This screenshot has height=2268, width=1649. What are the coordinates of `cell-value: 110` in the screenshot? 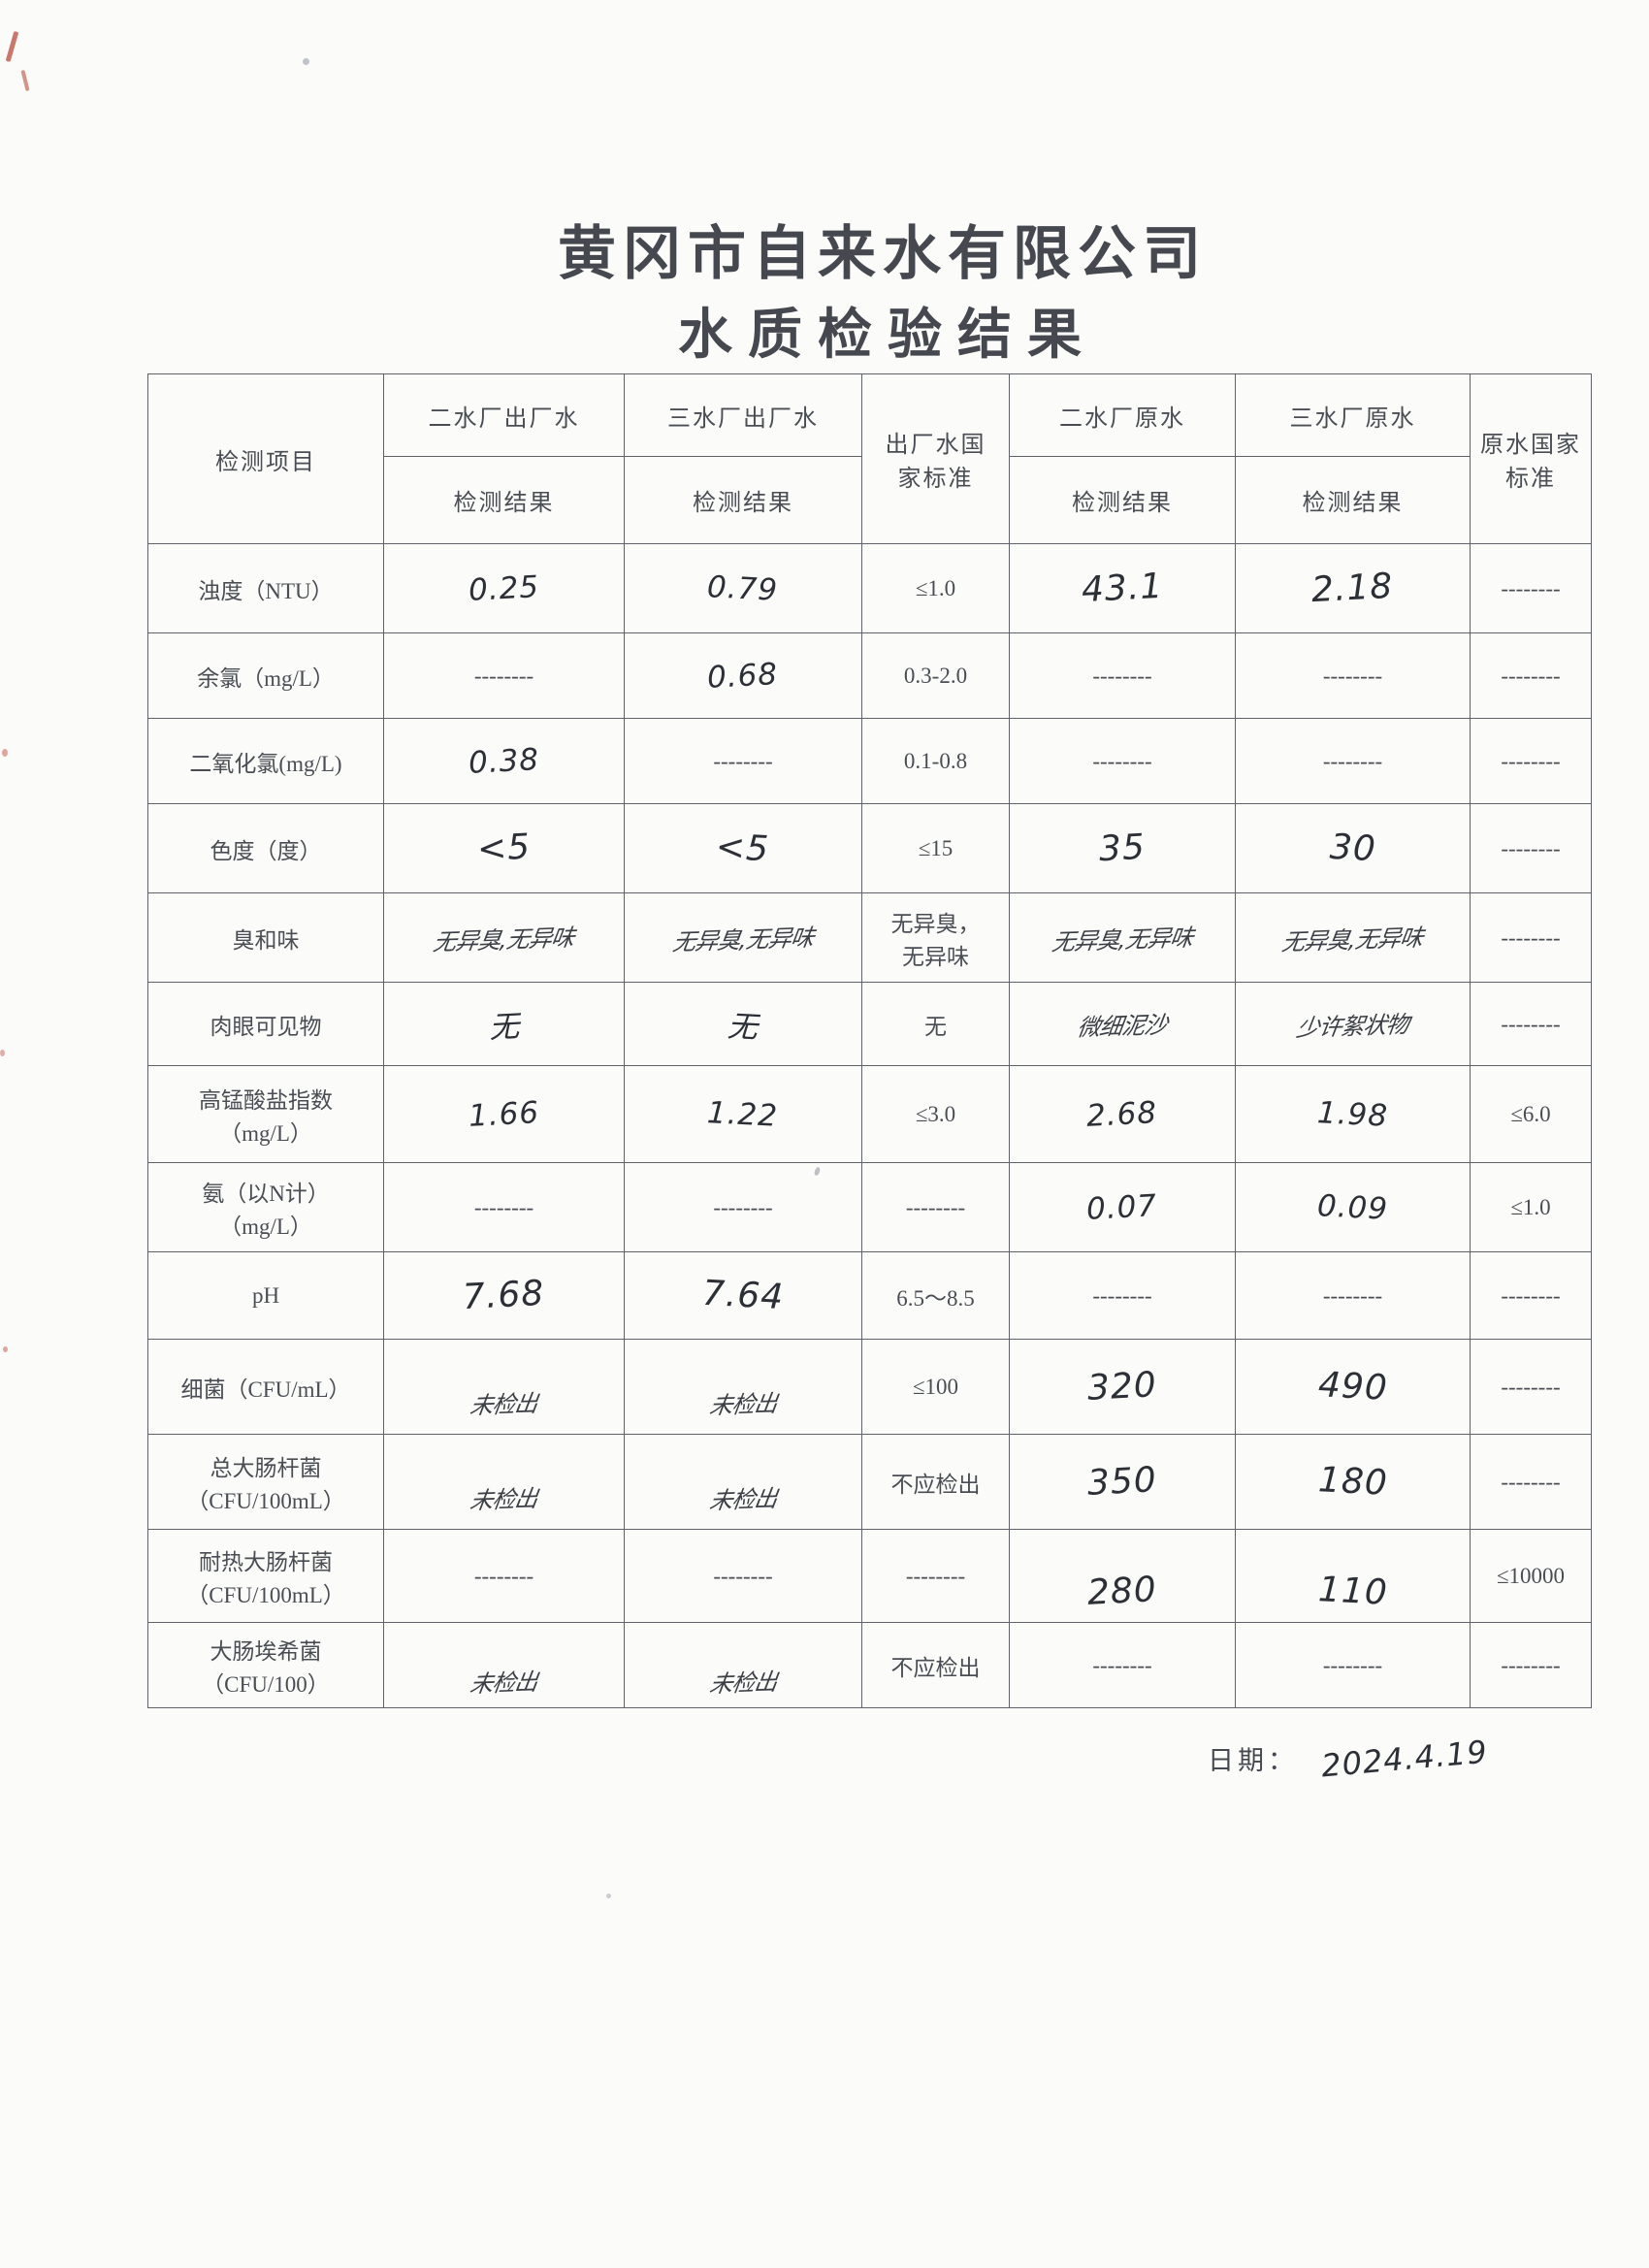 It's located at (1353, 1576).